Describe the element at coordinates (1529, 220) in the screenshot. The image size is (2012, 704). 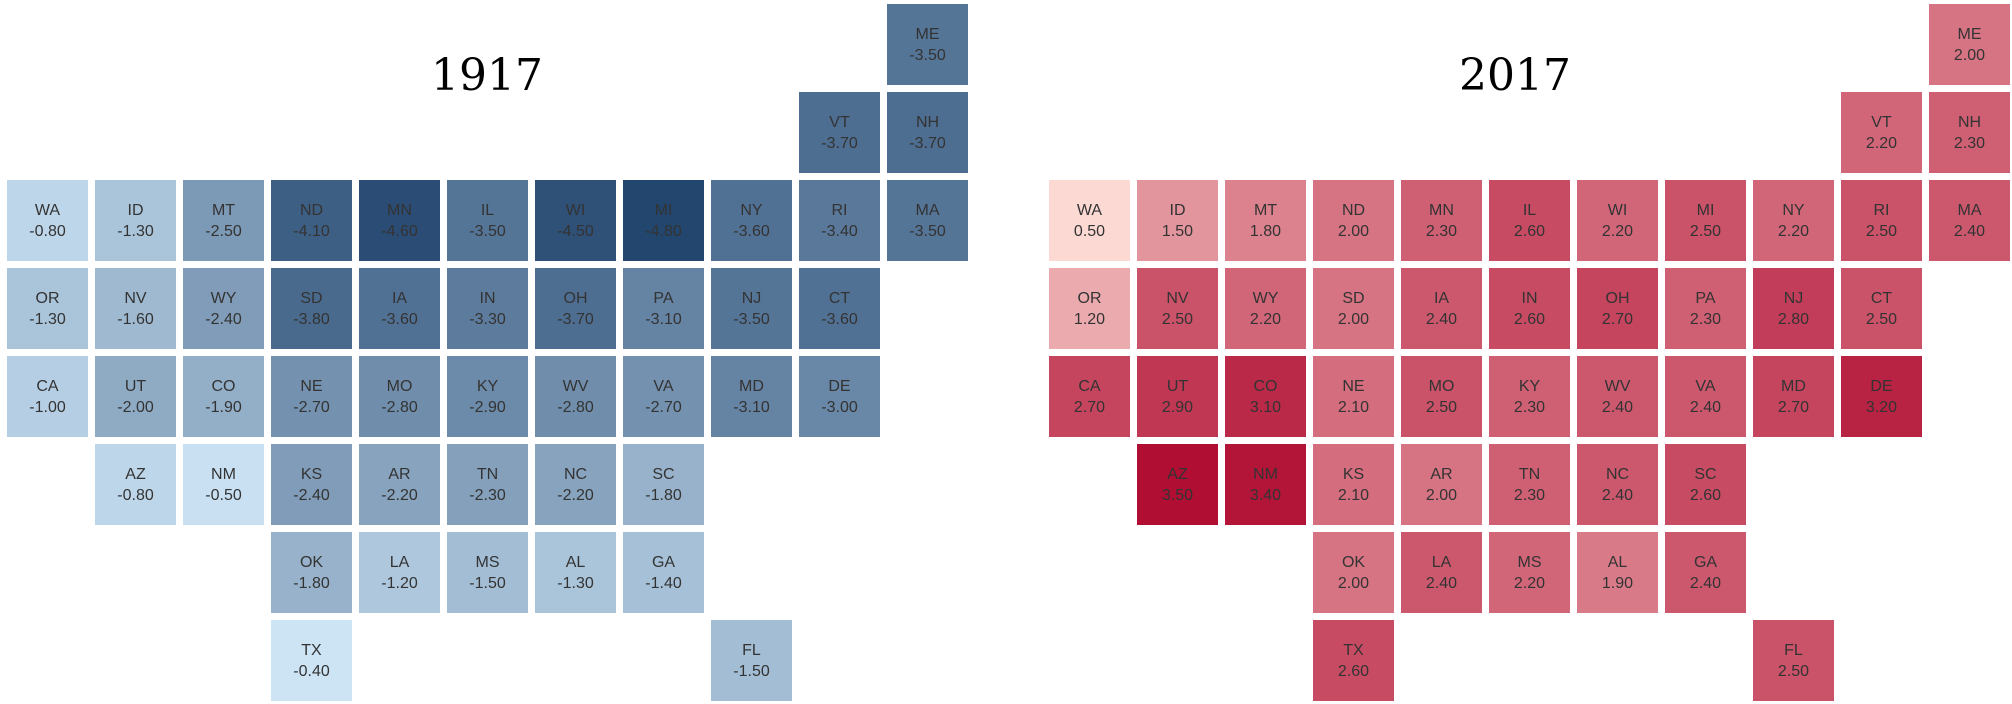
I see `state-tile-il: IL 2.60` at that location.